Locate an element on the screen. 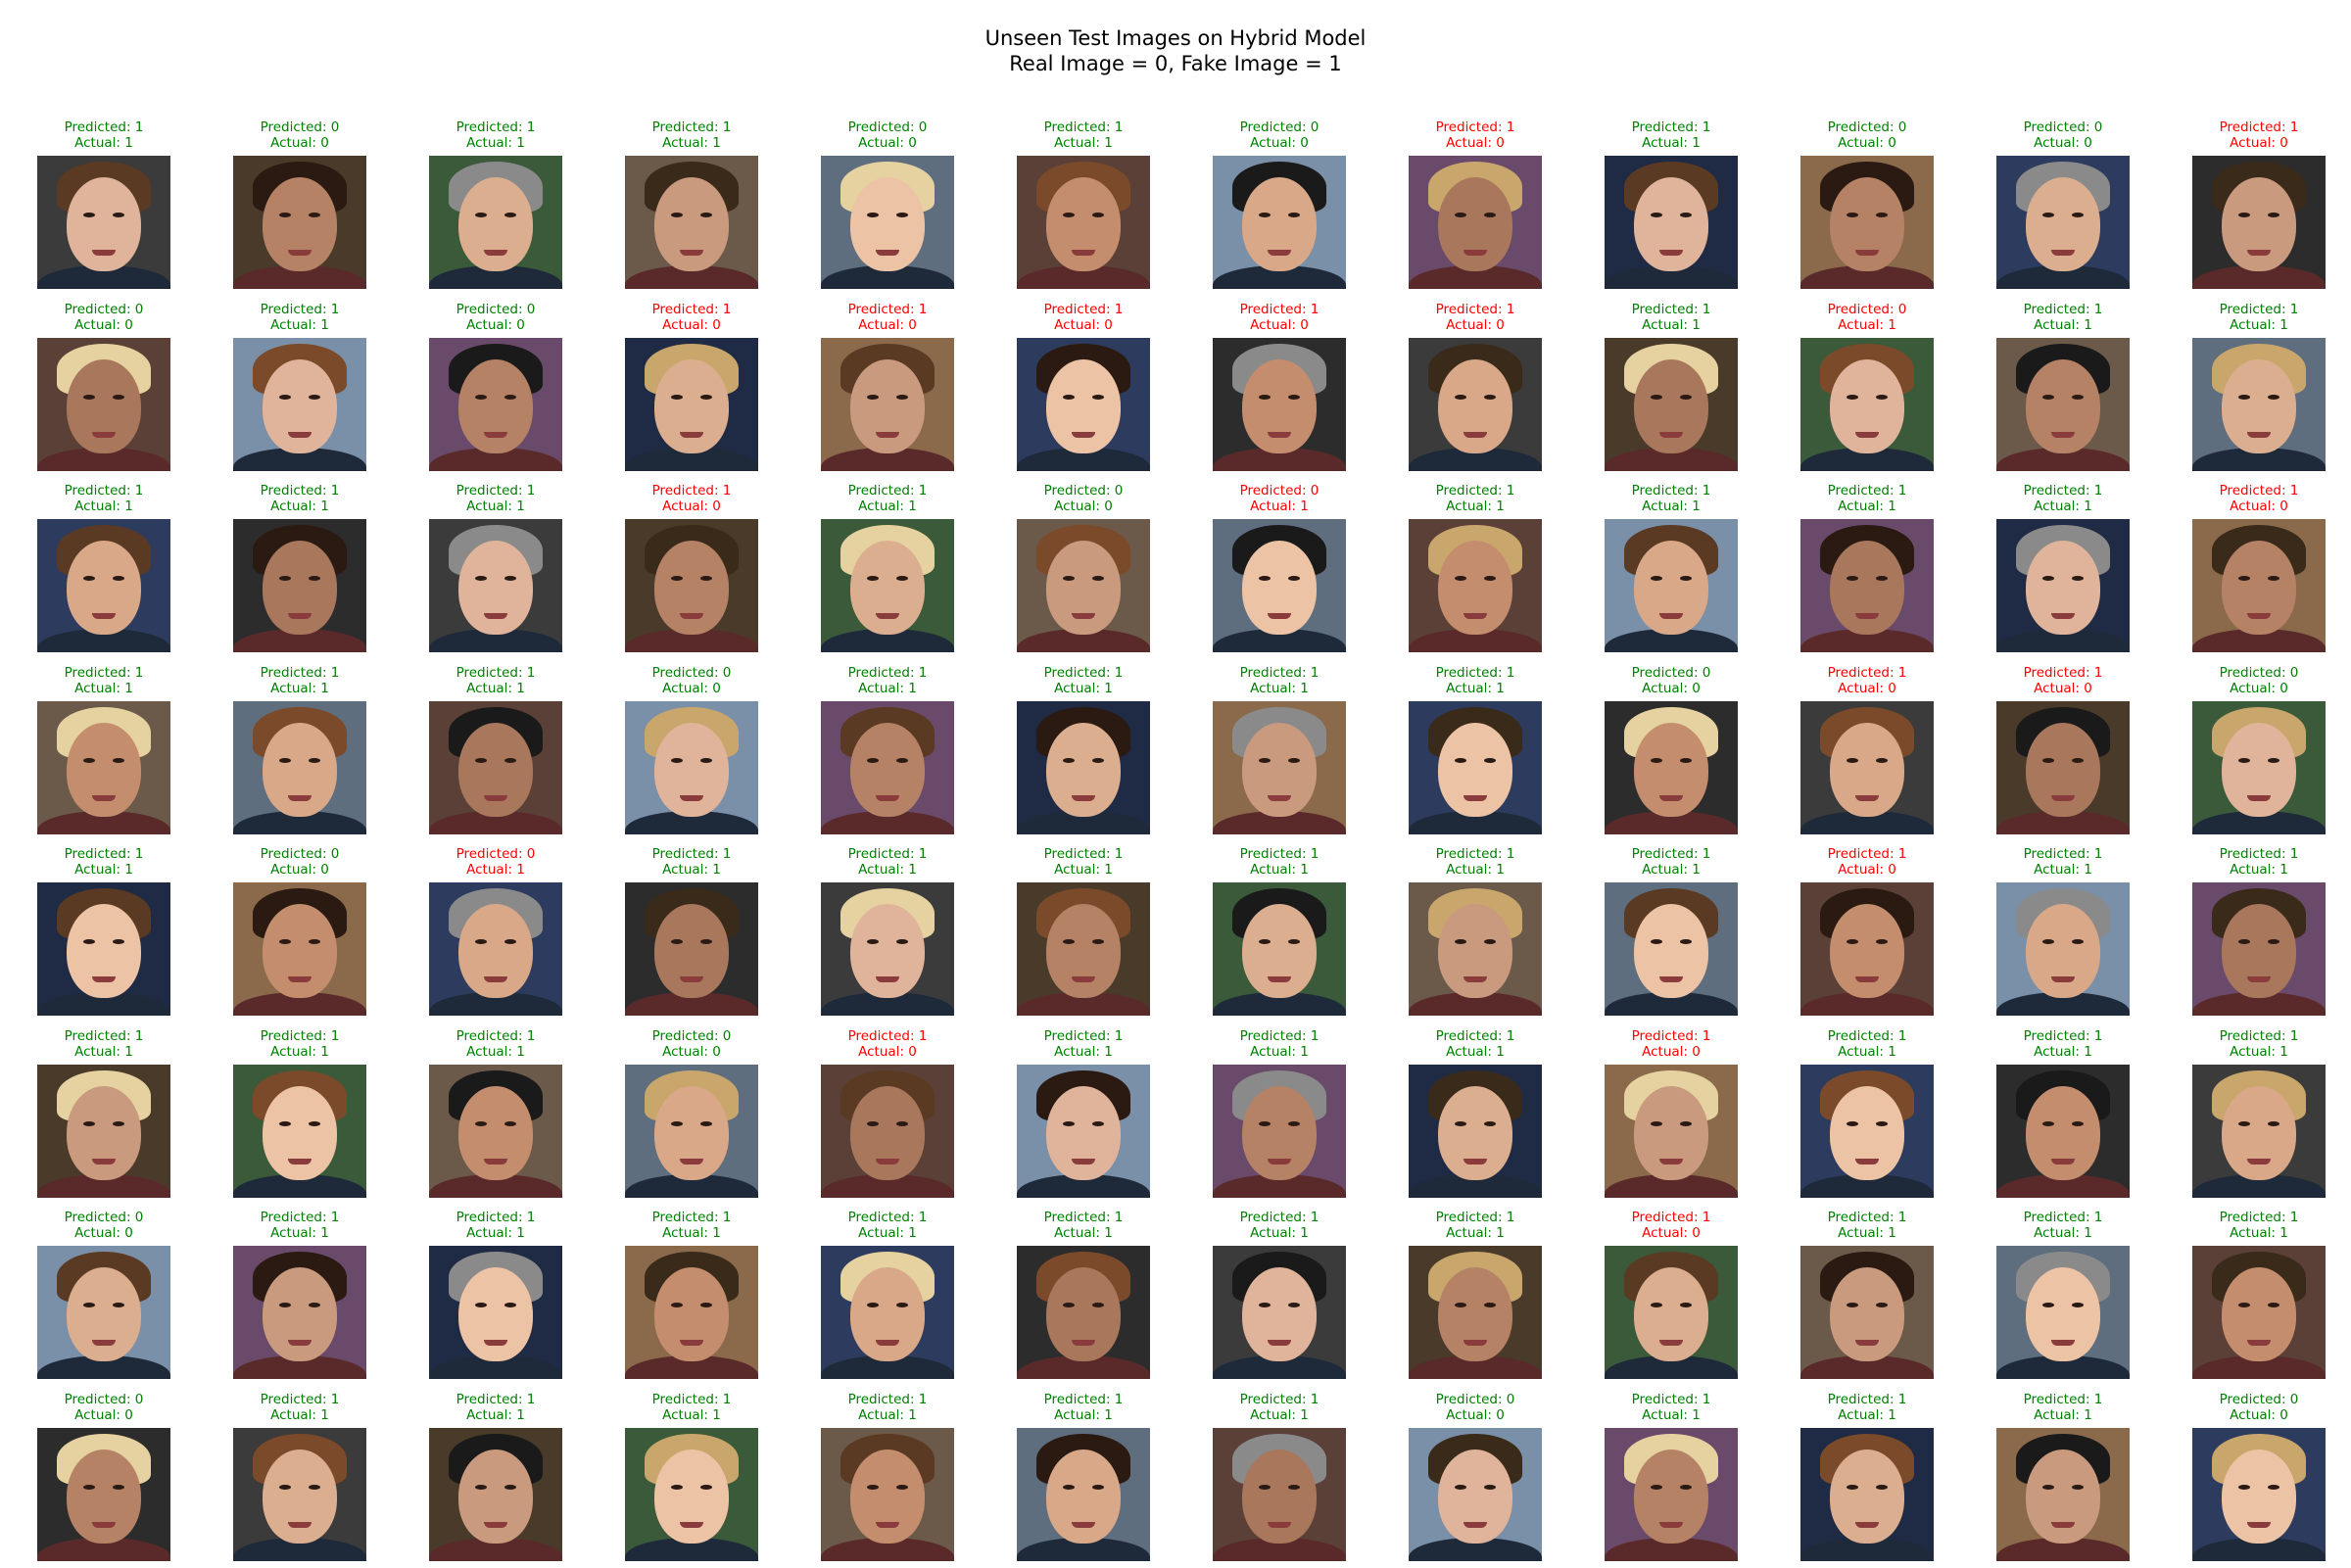 Image resolution: width=2351 pixels, height=1568 pixels. test-image-cell: Predicted: 0 Actual: 1 is located at coordinates (1279, 571).